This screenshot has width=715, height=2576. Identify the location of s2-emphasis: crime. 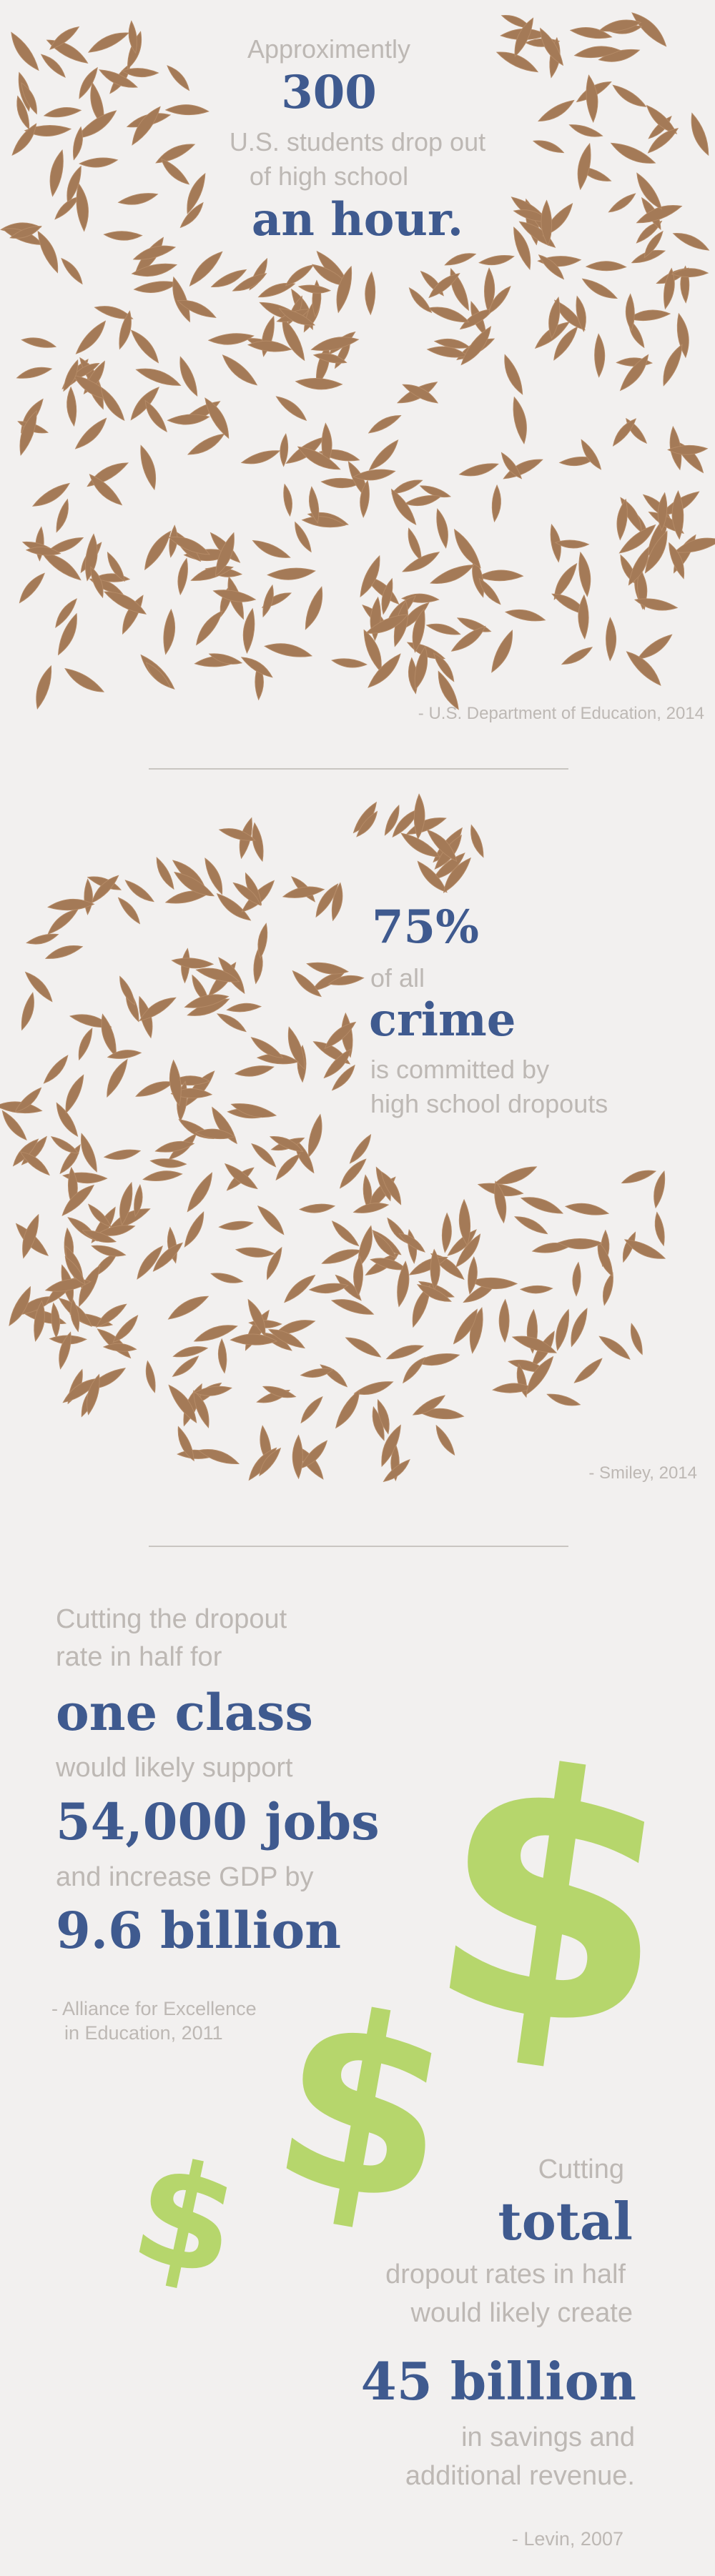
(442, 1020).